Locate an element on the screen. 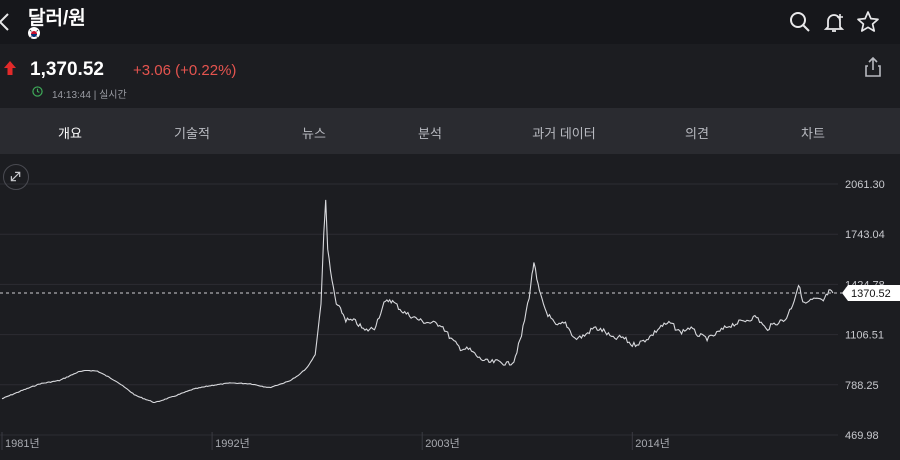  y-tick-label: 2061.30 is located at coordinates (865, 185).